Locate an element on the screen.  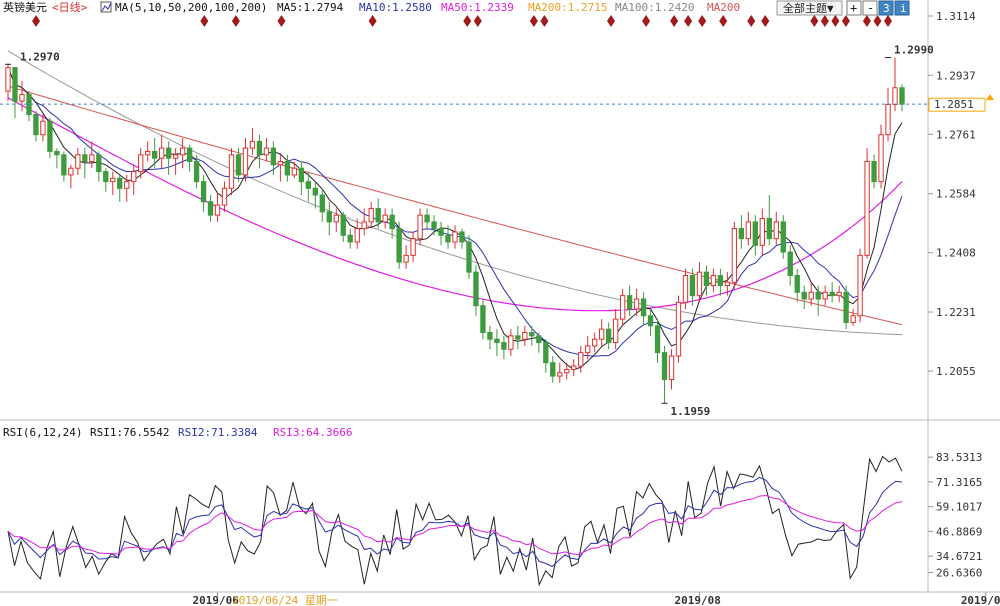
current-price-label: 1.2851 is located at coordinates (954, 104).